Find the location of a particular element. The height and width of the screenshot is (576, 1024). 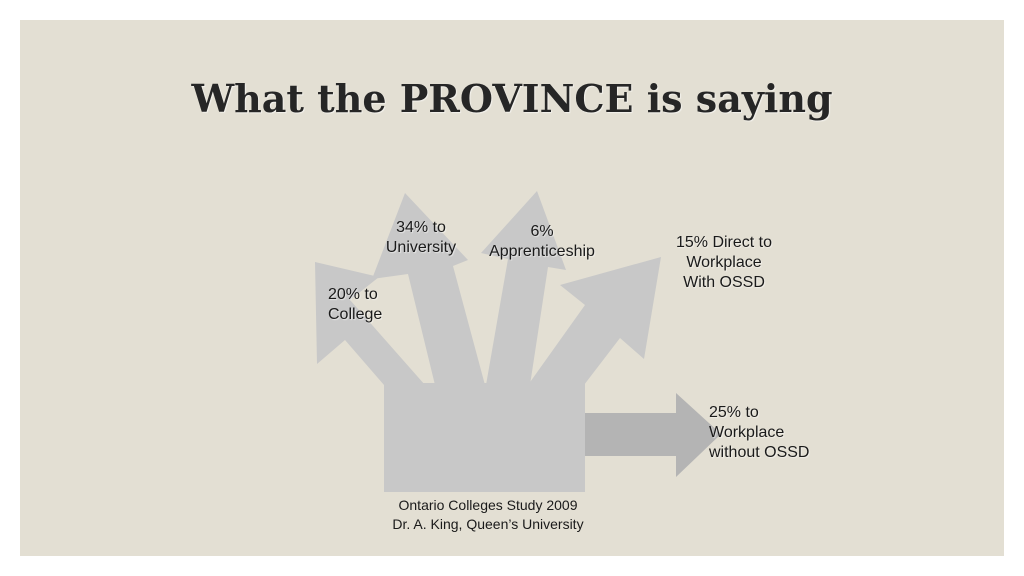

source-line-2: Dr. A. King, Queen’s University is located at coordinates (488, 524).